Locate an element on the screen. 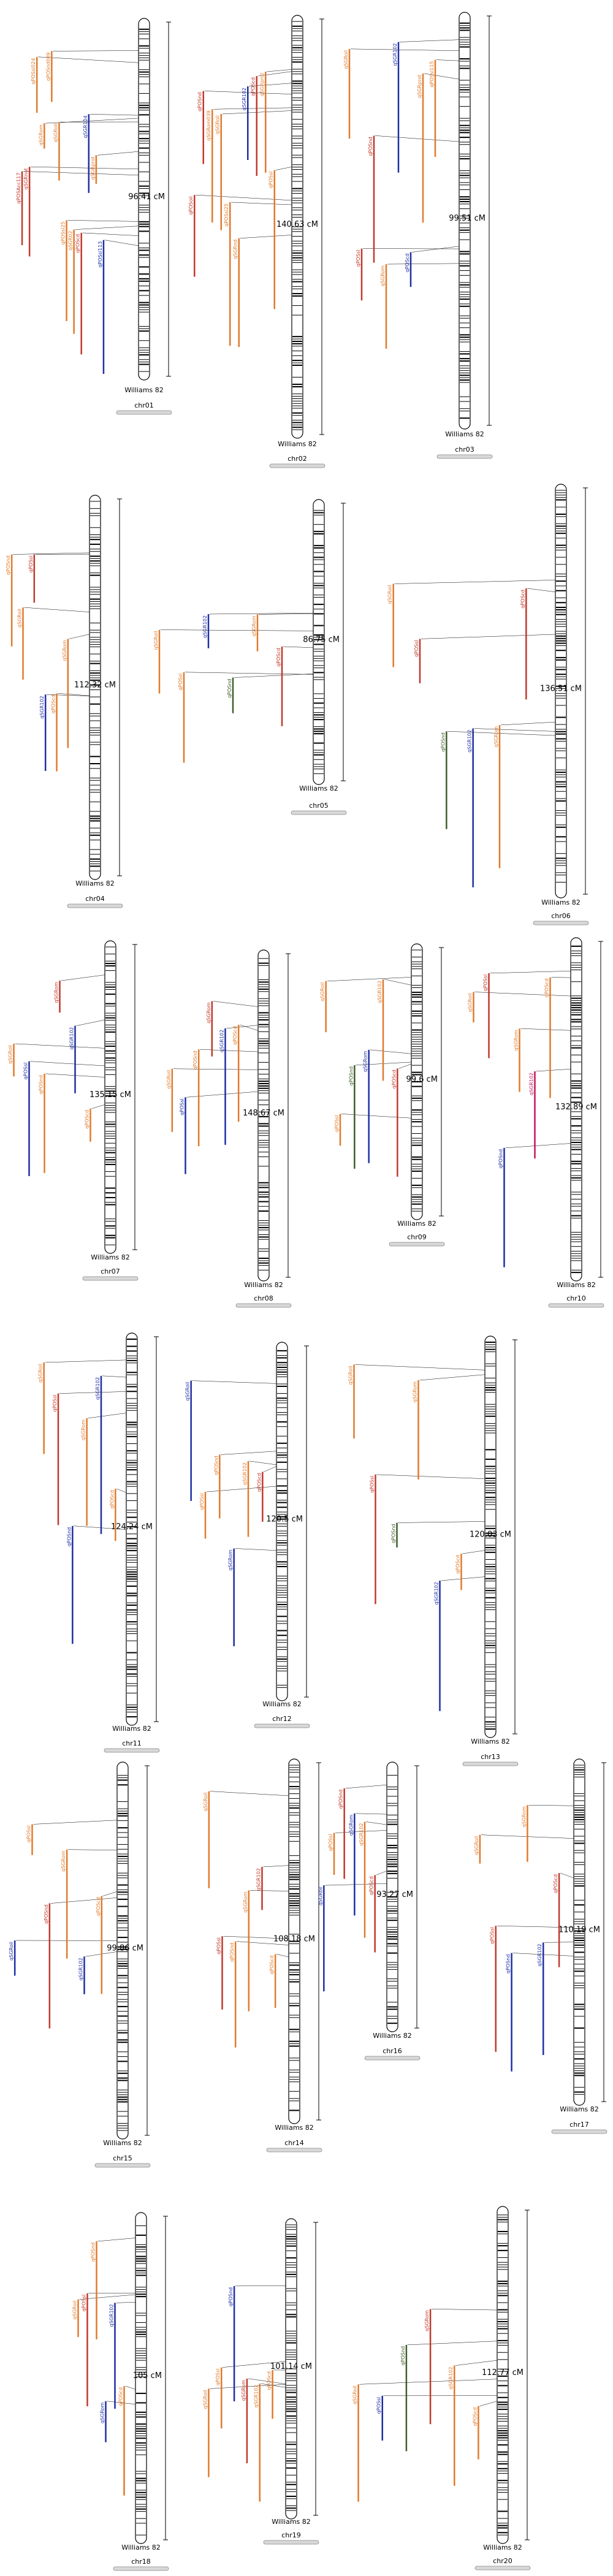 The height and width of the screenshot is (2576, 613). chromosome-id-label: chr20 is located at coordinates (503, 2561).